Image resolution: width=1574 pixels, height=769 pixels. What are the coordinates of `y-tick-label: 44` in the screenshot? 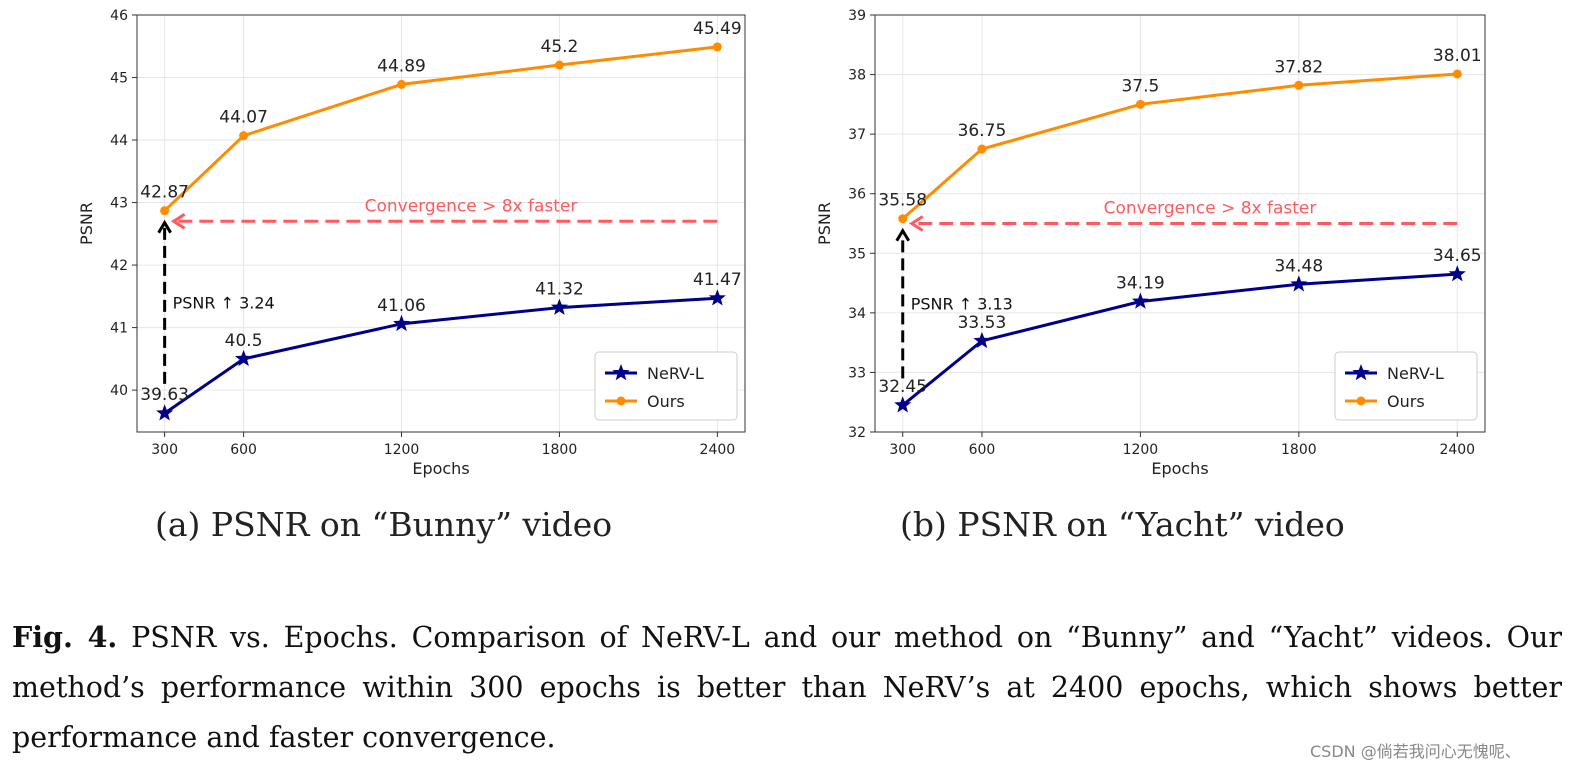 It's located at (119, 141).